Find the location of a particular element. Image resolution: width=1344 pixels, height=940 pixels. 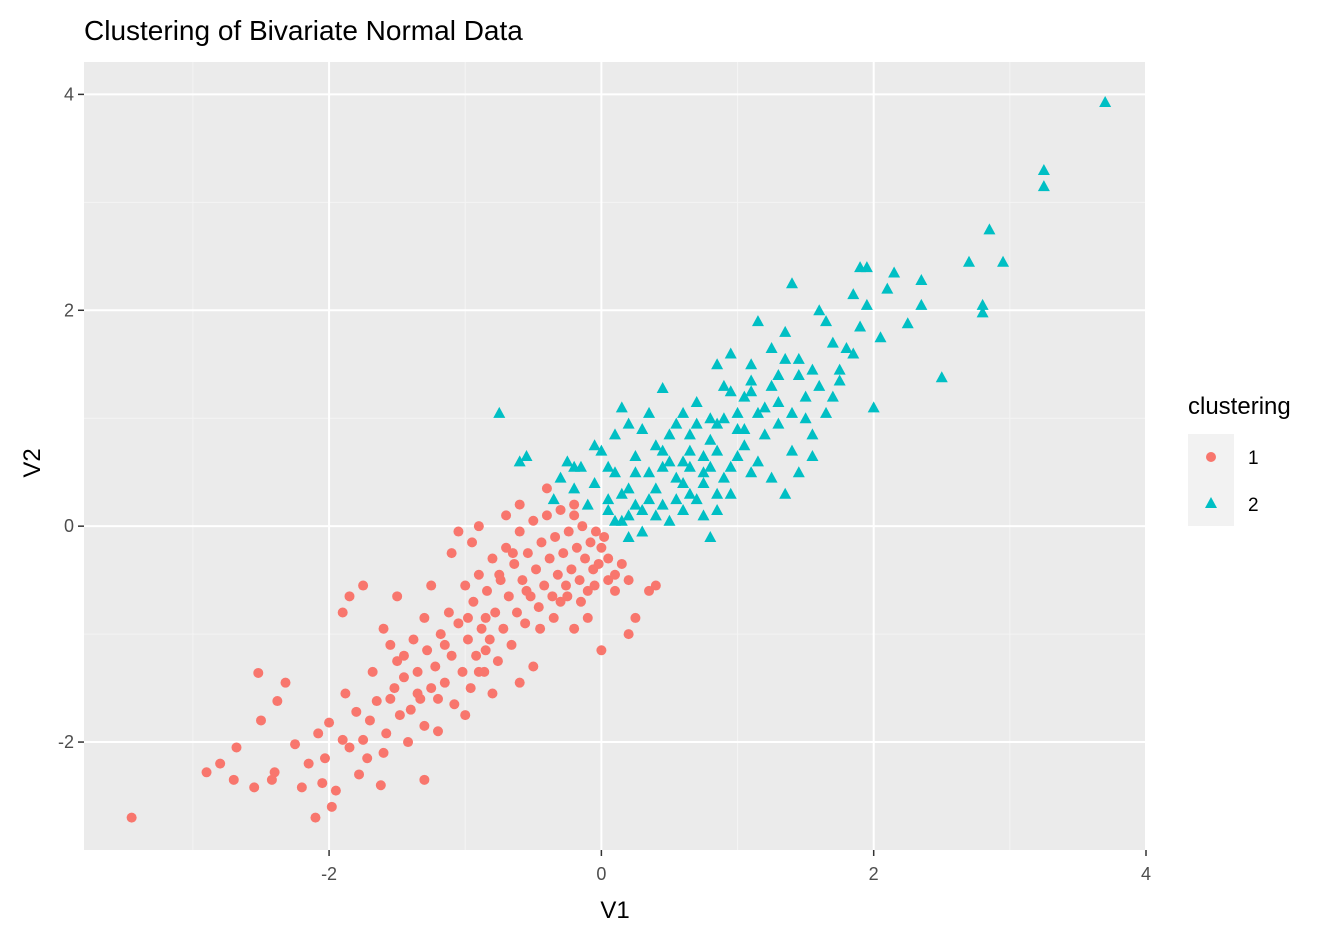

y-tick-label: 0 is located at coordinates (69, 526).